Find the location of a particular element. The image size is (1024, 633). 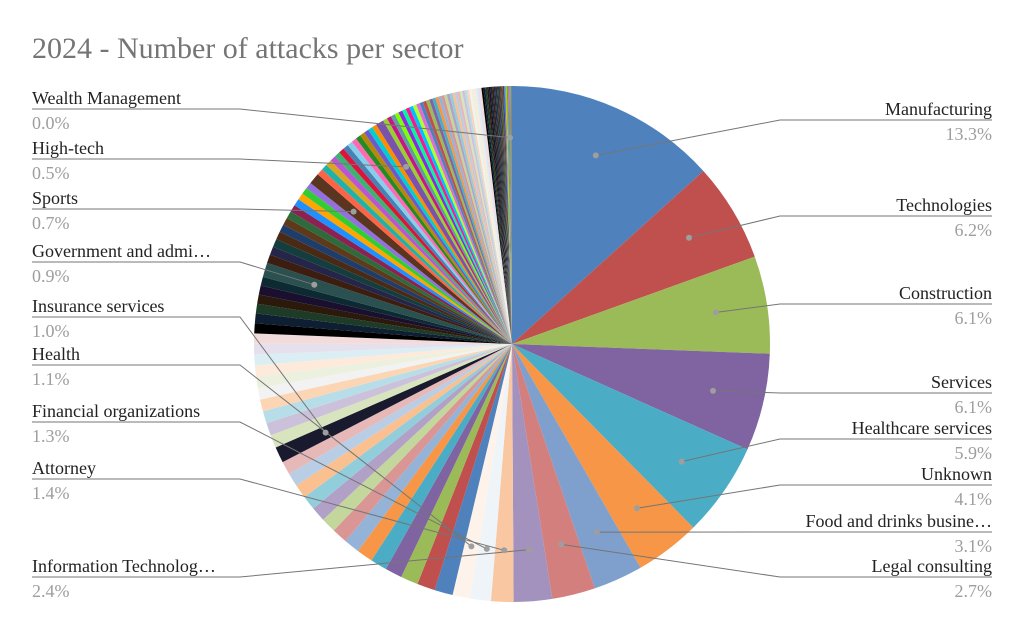

slice-label: Technologies is located at coordinates (944, 205).